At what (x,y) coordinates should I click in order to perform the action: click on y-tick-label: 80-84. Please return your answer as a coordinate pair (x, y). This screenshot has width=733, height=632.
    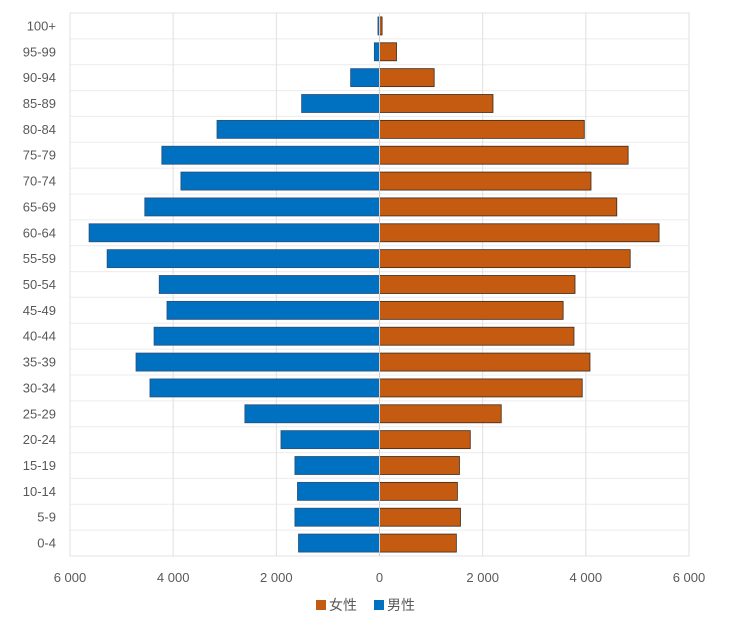
    Looking at the image, I should click on (39, 129).